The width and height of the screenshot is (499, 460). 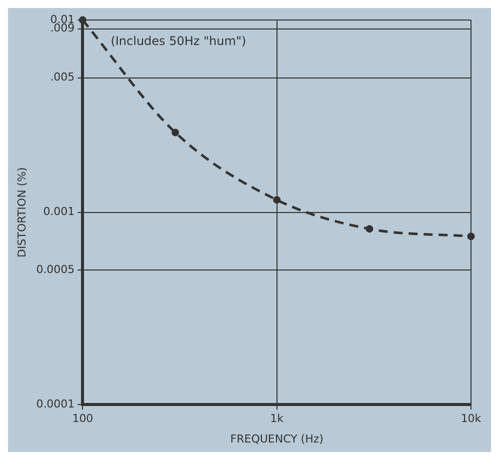 What do you see at coordinates (62, 28) in the screenshot?
I see `y-tick-label: .009` at bounding box center [62, 28].